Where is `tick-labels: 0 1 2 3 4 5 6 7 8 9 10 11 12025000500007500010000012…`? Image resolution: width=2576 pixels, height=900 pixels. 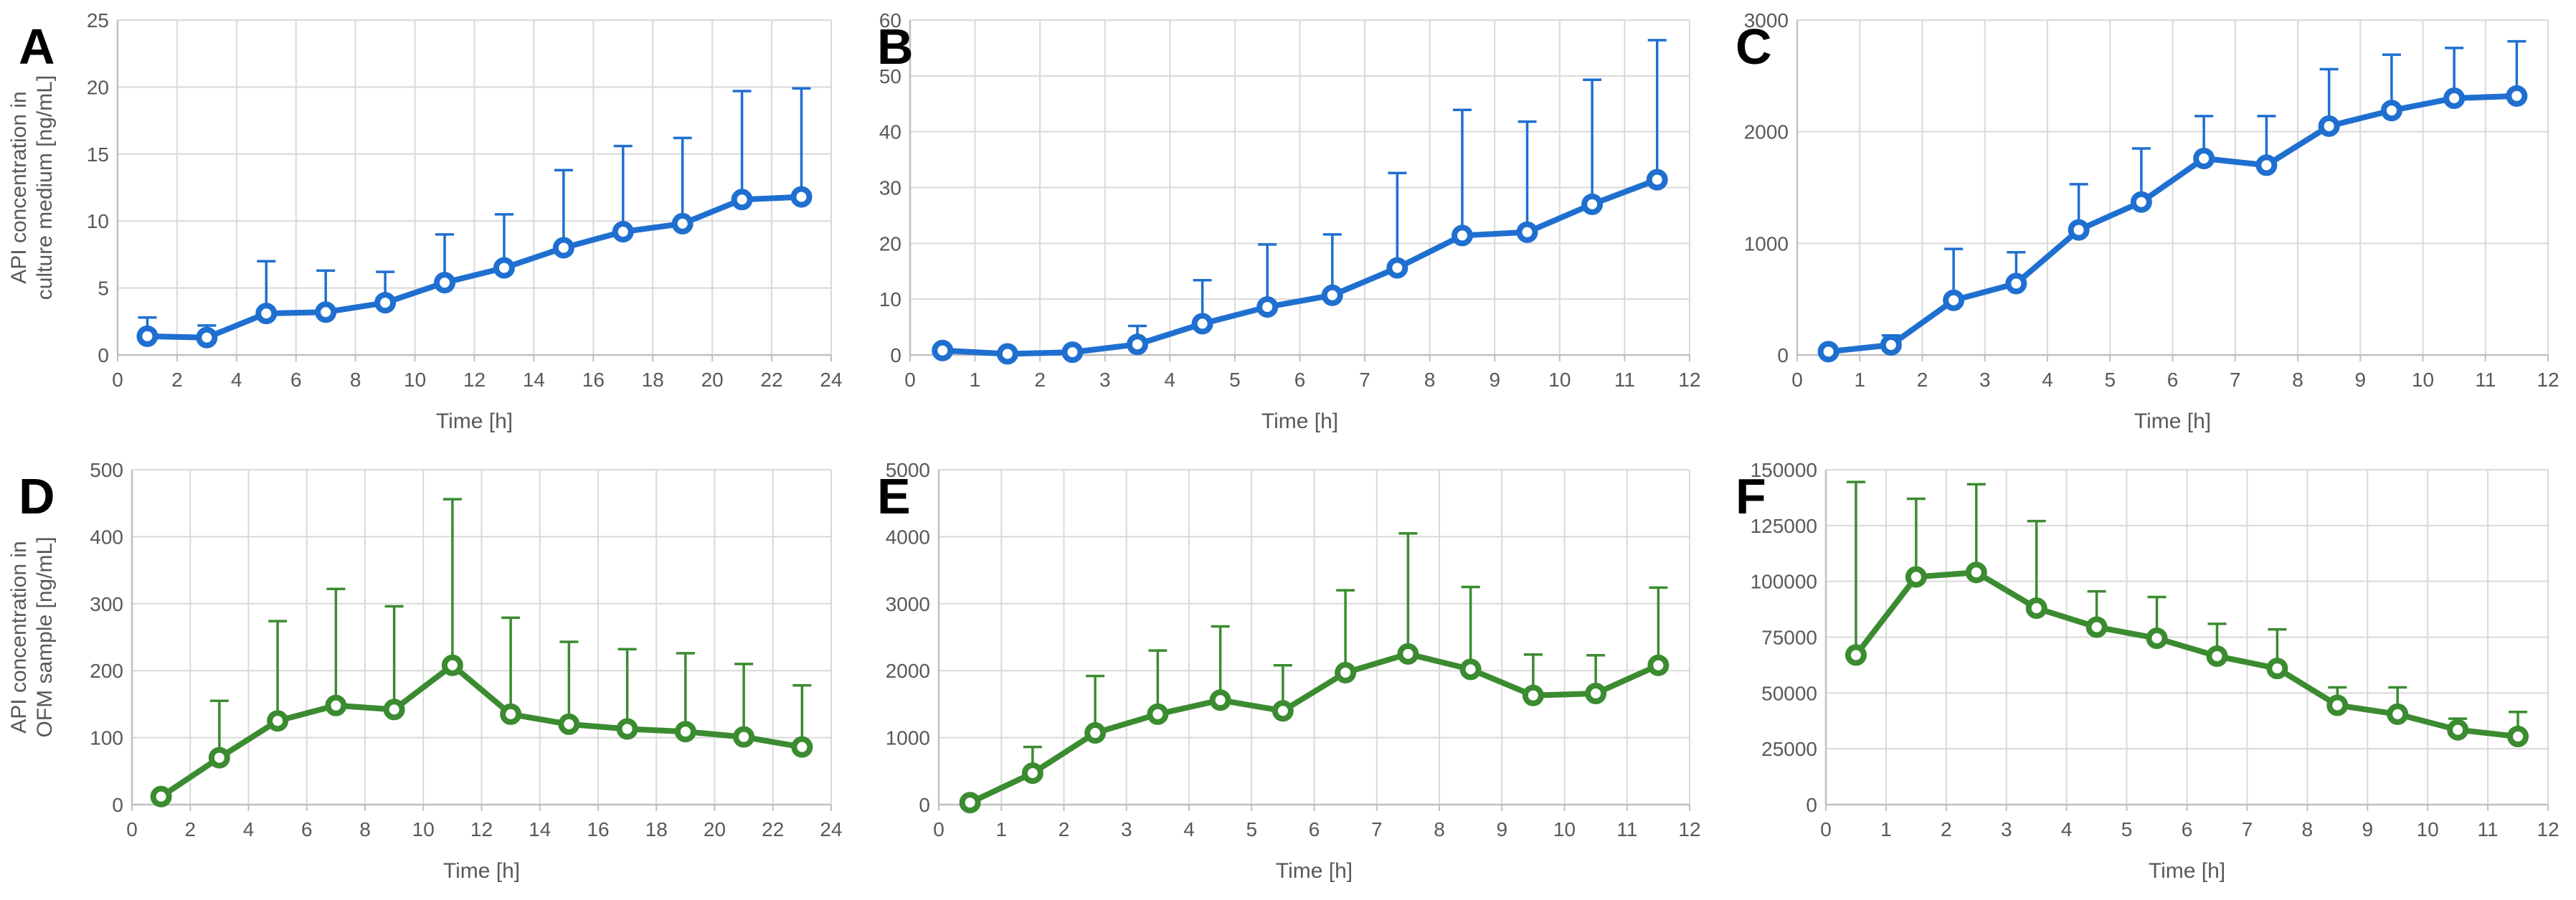 tick-labels: 0 1 2 3 4 5 6 7 8 9 10 11 12025000500007500010000012… is located at coordinates (2155, 649).